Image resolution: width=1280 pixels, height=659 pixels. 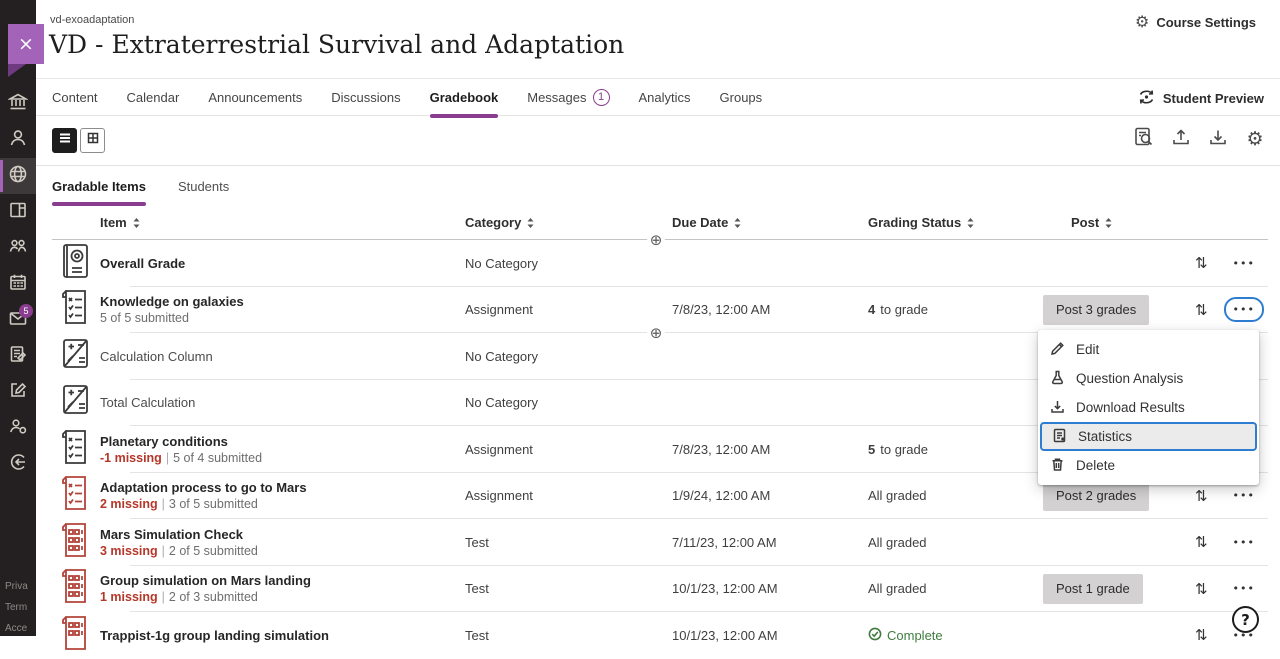 I want to click on tab-students: Students, so click(x=203, y=186).